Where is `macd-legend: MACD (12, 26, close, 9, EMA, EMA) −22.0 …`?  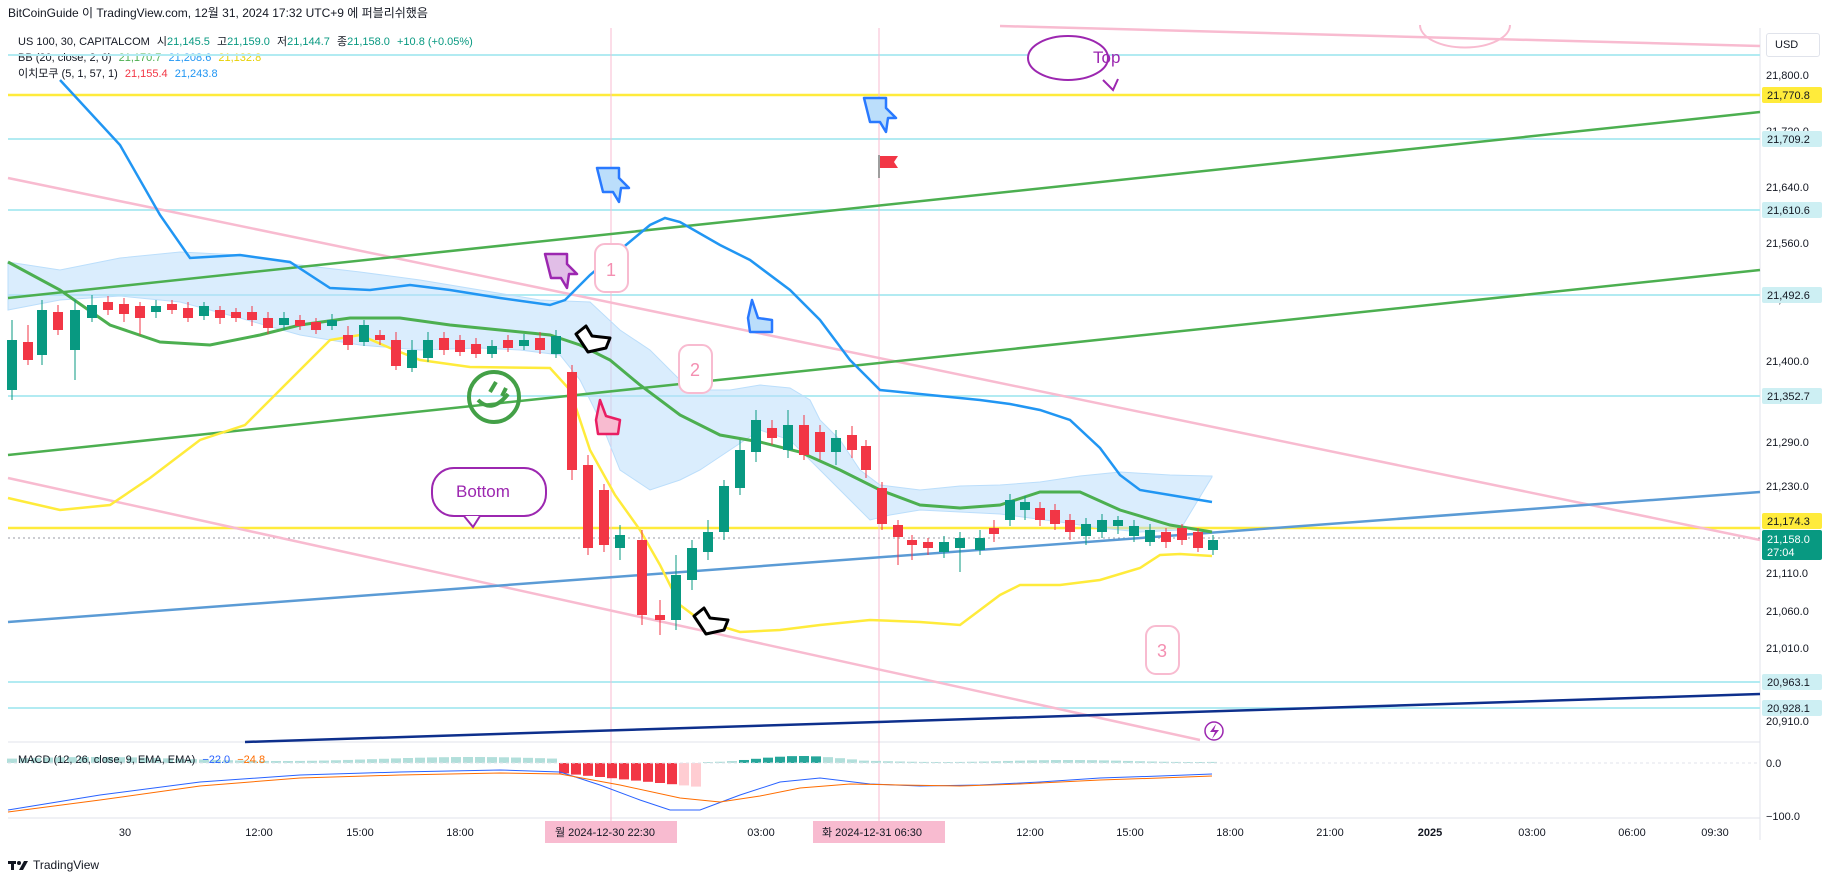 macd-legend: MACD (12, 26, close, 9, EMA, EMA) −22.0 … is located at coordinates (143, 760).